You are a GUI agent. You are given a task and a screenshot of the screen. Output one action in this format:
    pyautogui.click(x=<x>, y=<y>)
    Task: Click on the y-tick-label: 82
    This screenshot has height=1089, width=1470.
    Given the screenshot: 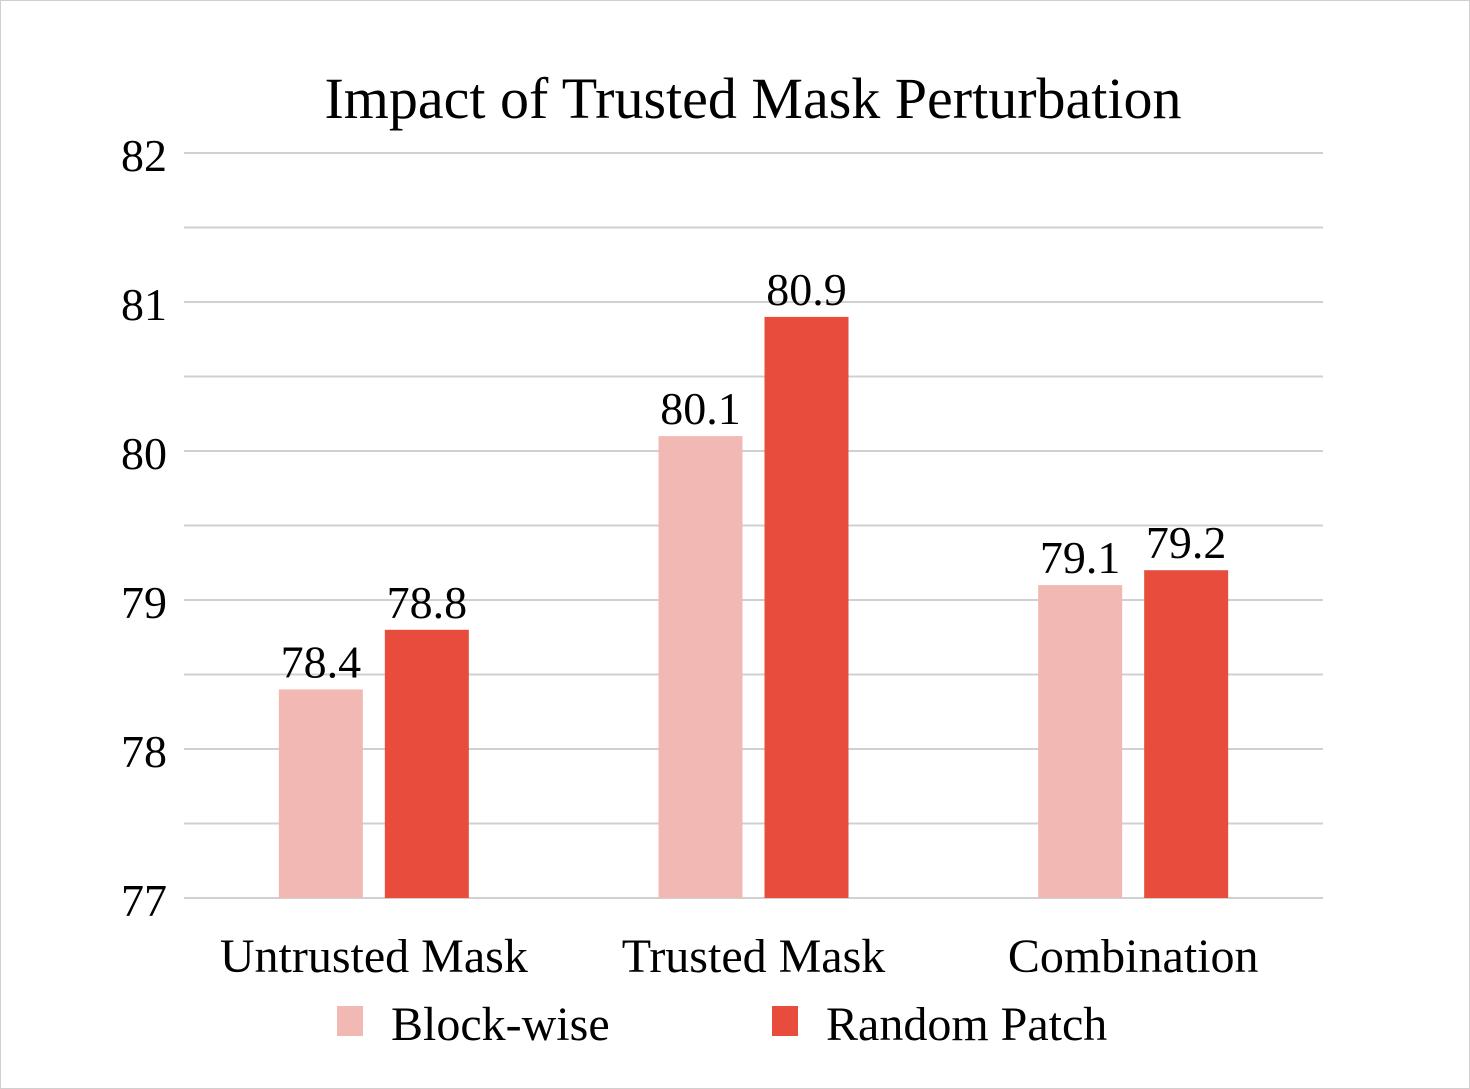 What is the action you would take?
    pyautogui.click(x=144, y=155)
    